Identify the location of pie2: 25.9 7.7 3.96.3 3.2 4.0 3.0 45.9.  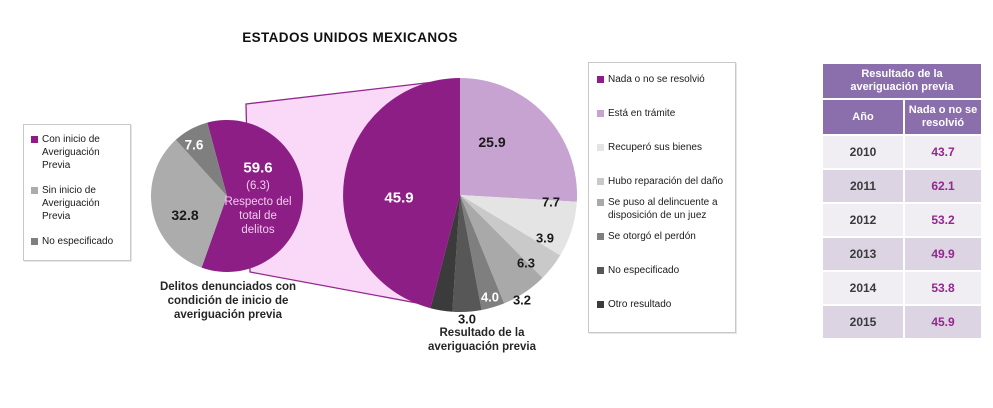
(460, 202).